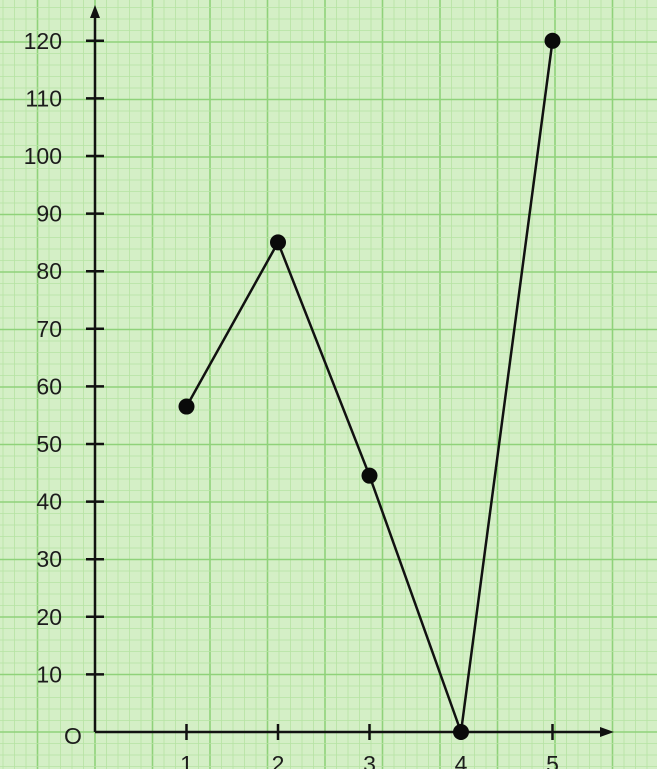 This screenshot has height=769, width=657. Describe the element at coordinates (49, 271) in the screenshot. I see `y-tick-label: 80` at that location.